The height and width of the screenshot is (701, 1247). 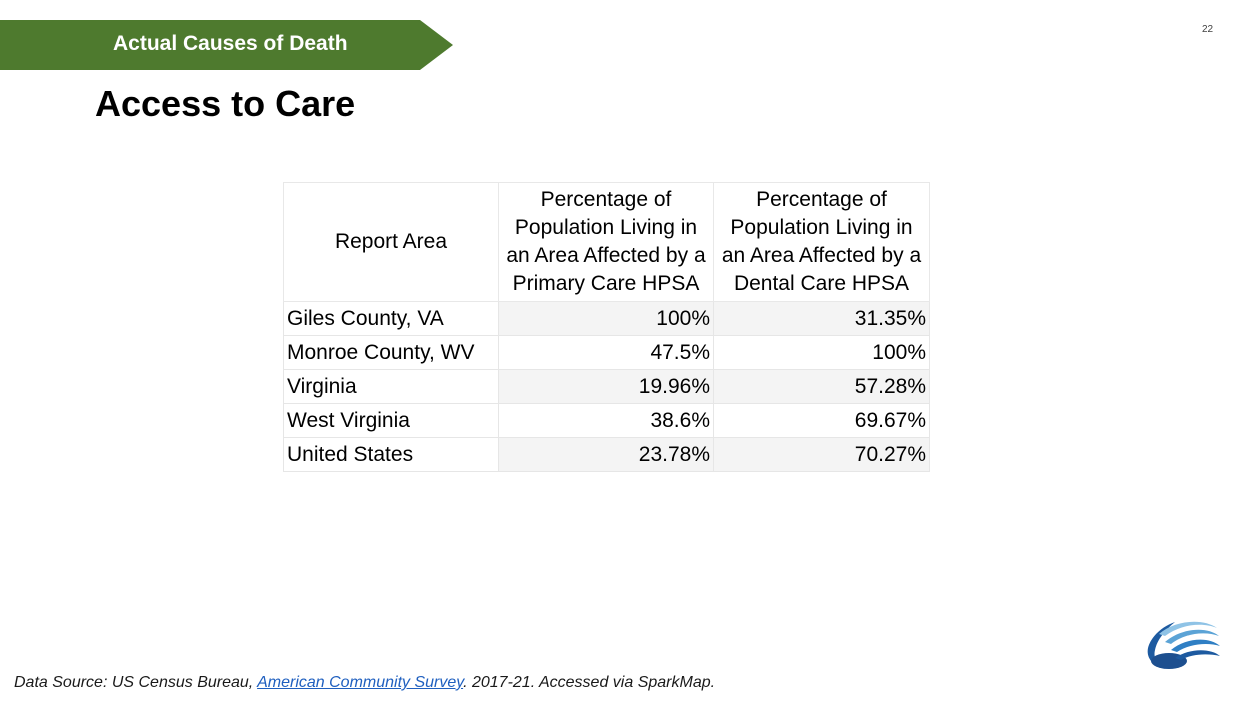 What do you see at coordinates (821, 352) in the screenshot?
I see `dental-care-cell: 100%` at bounding box center [821, 352].